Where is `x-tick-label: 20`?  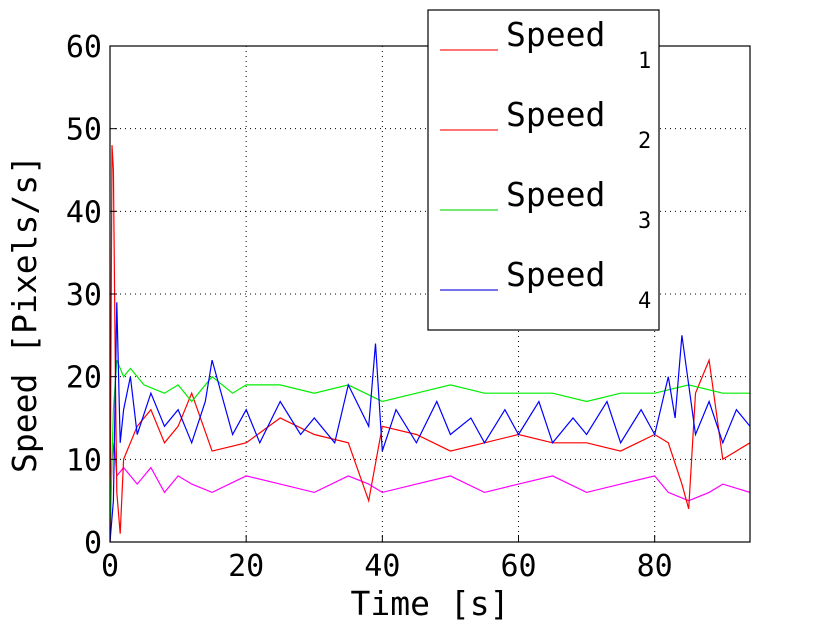 x-tick-label: 20 is located at coordinates (246, 566).